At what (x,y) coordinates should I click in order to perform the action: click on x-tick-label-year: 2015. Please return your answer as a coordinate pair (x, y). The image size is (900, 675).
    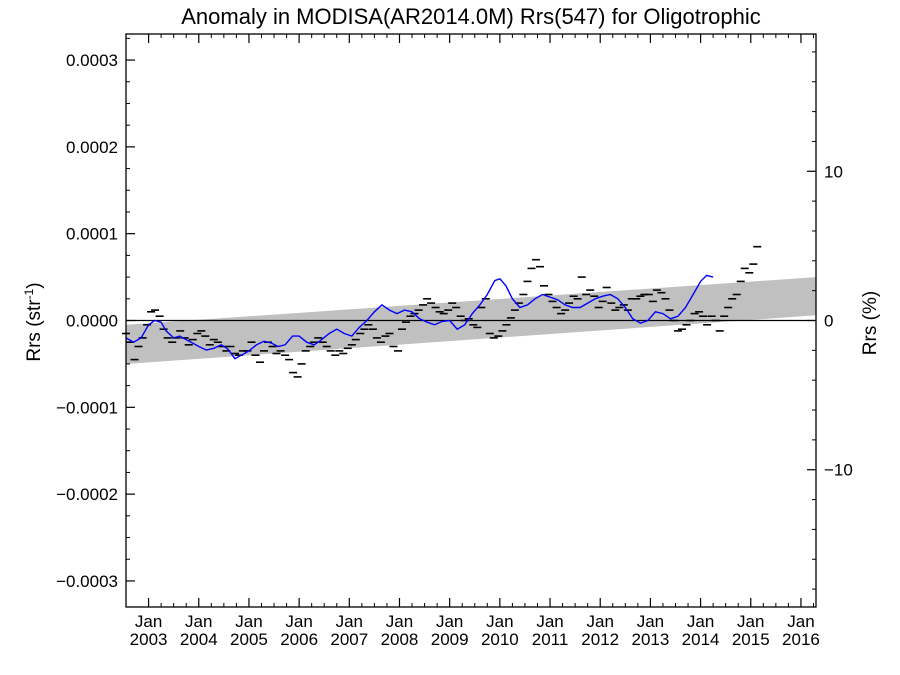
    Looking at the image, I should click on (751, 639).